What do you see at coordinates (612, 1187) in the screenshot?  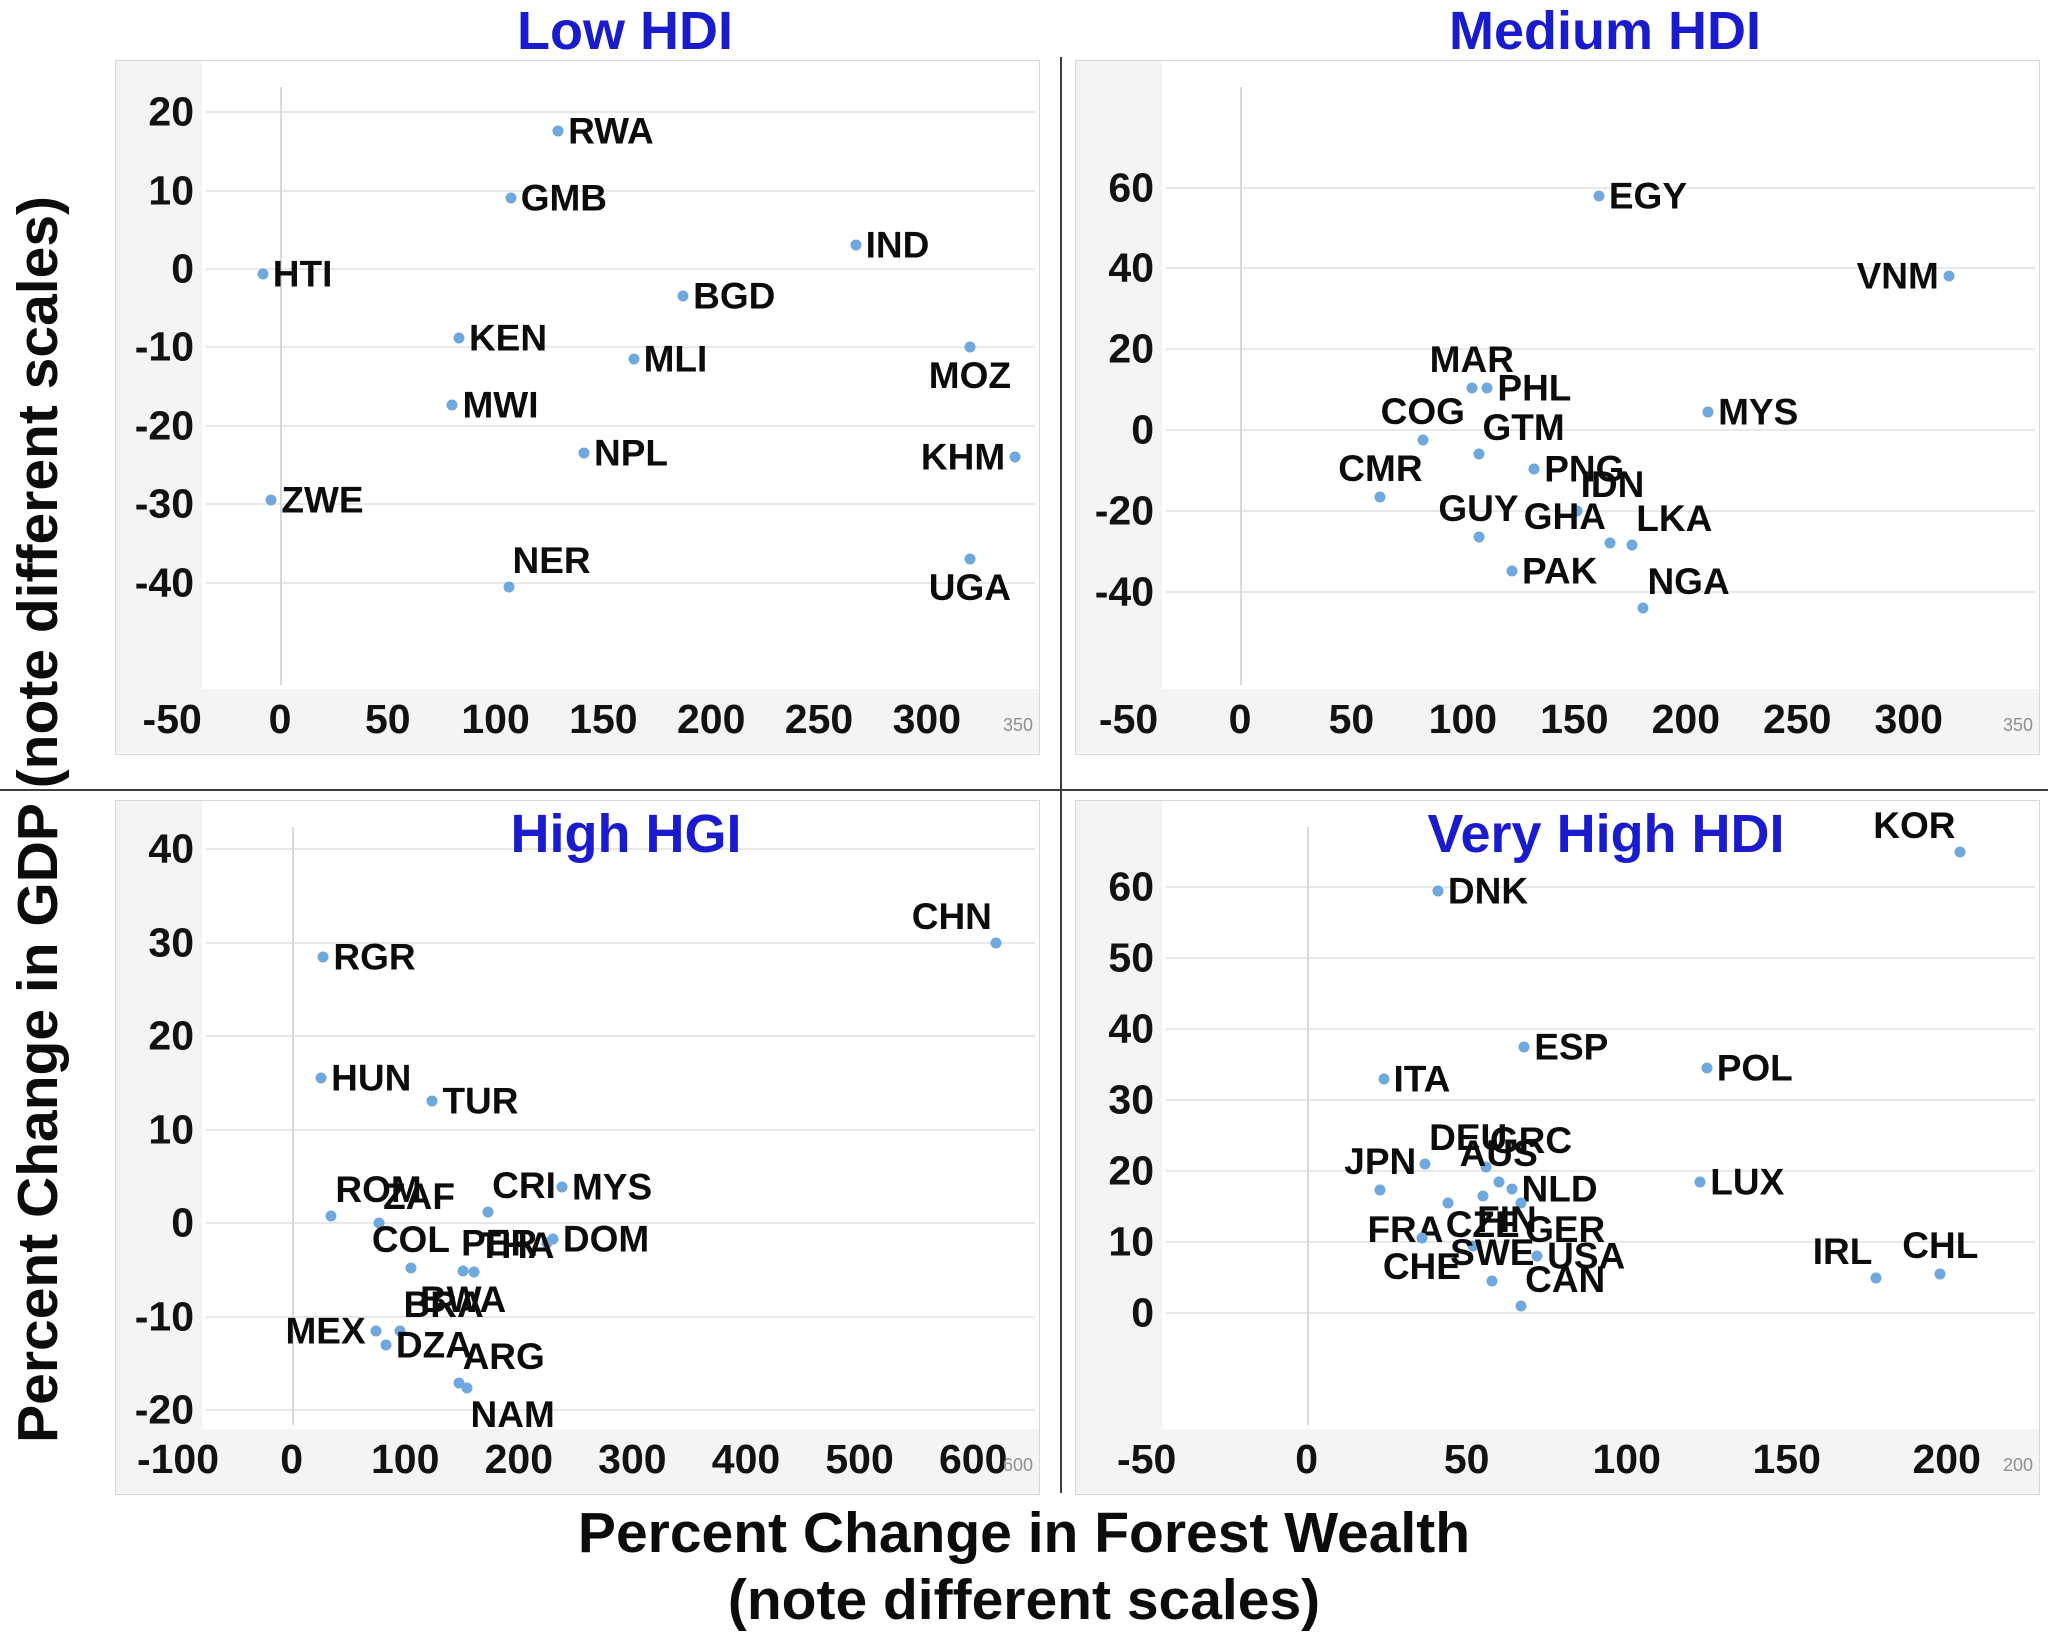 I see `point-label: MYS` at bounding box center [612, 1187].